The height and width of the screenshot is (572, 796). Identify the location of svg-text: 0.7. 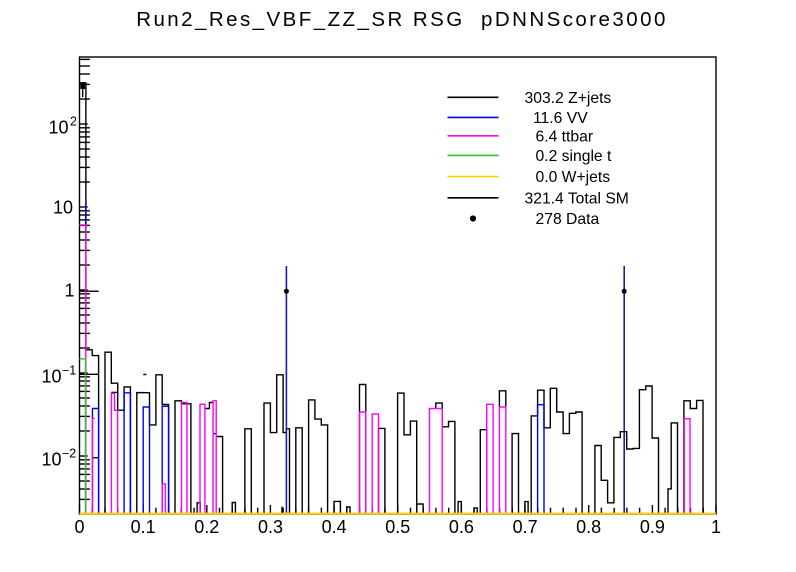
(525, 527).